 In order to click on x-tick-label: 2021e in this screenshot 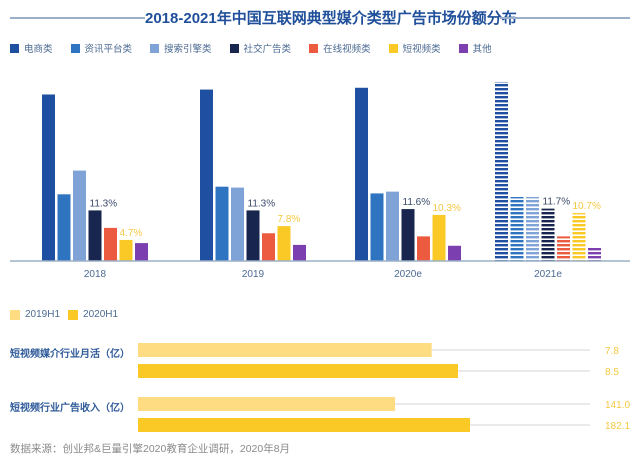, I will do `click(548, 274)`.